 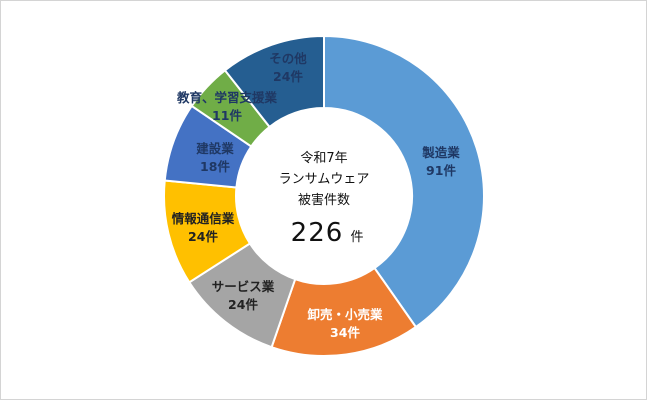 What do you see at coordinates (243, 286) in the screenshot?
I see `slice-label-2: サービス業` at bounding box center [243, 286].